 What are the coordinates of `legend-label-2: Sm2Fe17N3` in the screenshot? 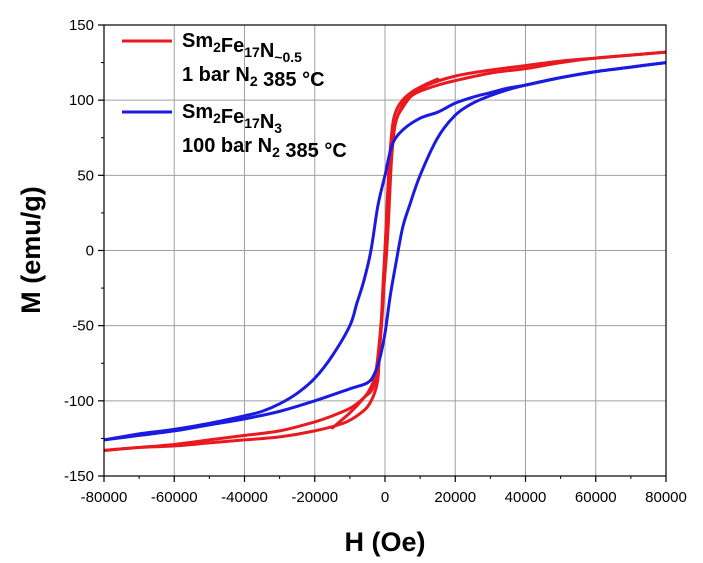 It's located at (232, 118).